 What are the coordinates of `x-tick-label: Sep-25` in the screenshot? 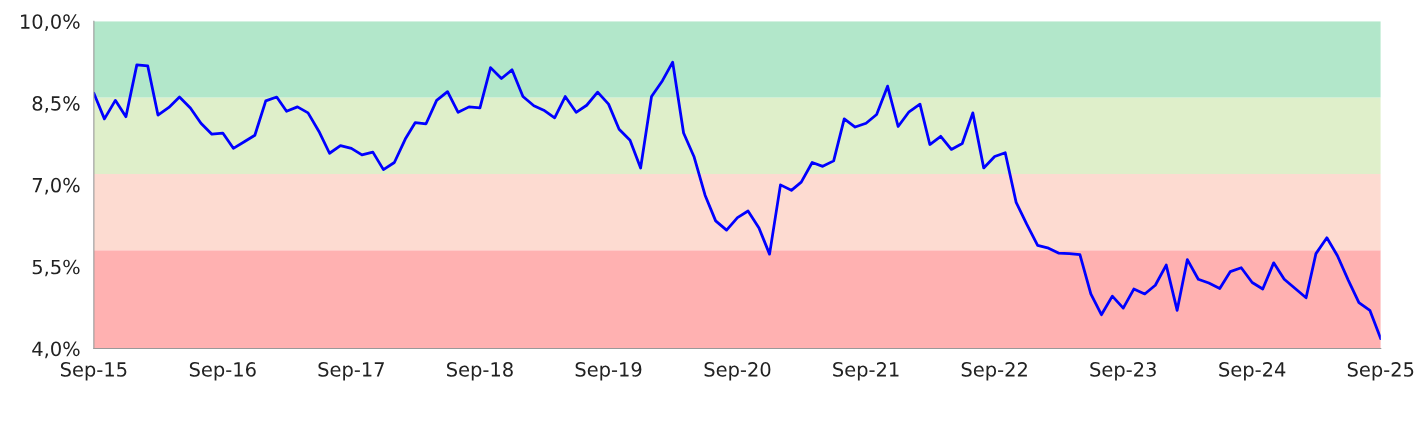 It's located at (1380, 371).